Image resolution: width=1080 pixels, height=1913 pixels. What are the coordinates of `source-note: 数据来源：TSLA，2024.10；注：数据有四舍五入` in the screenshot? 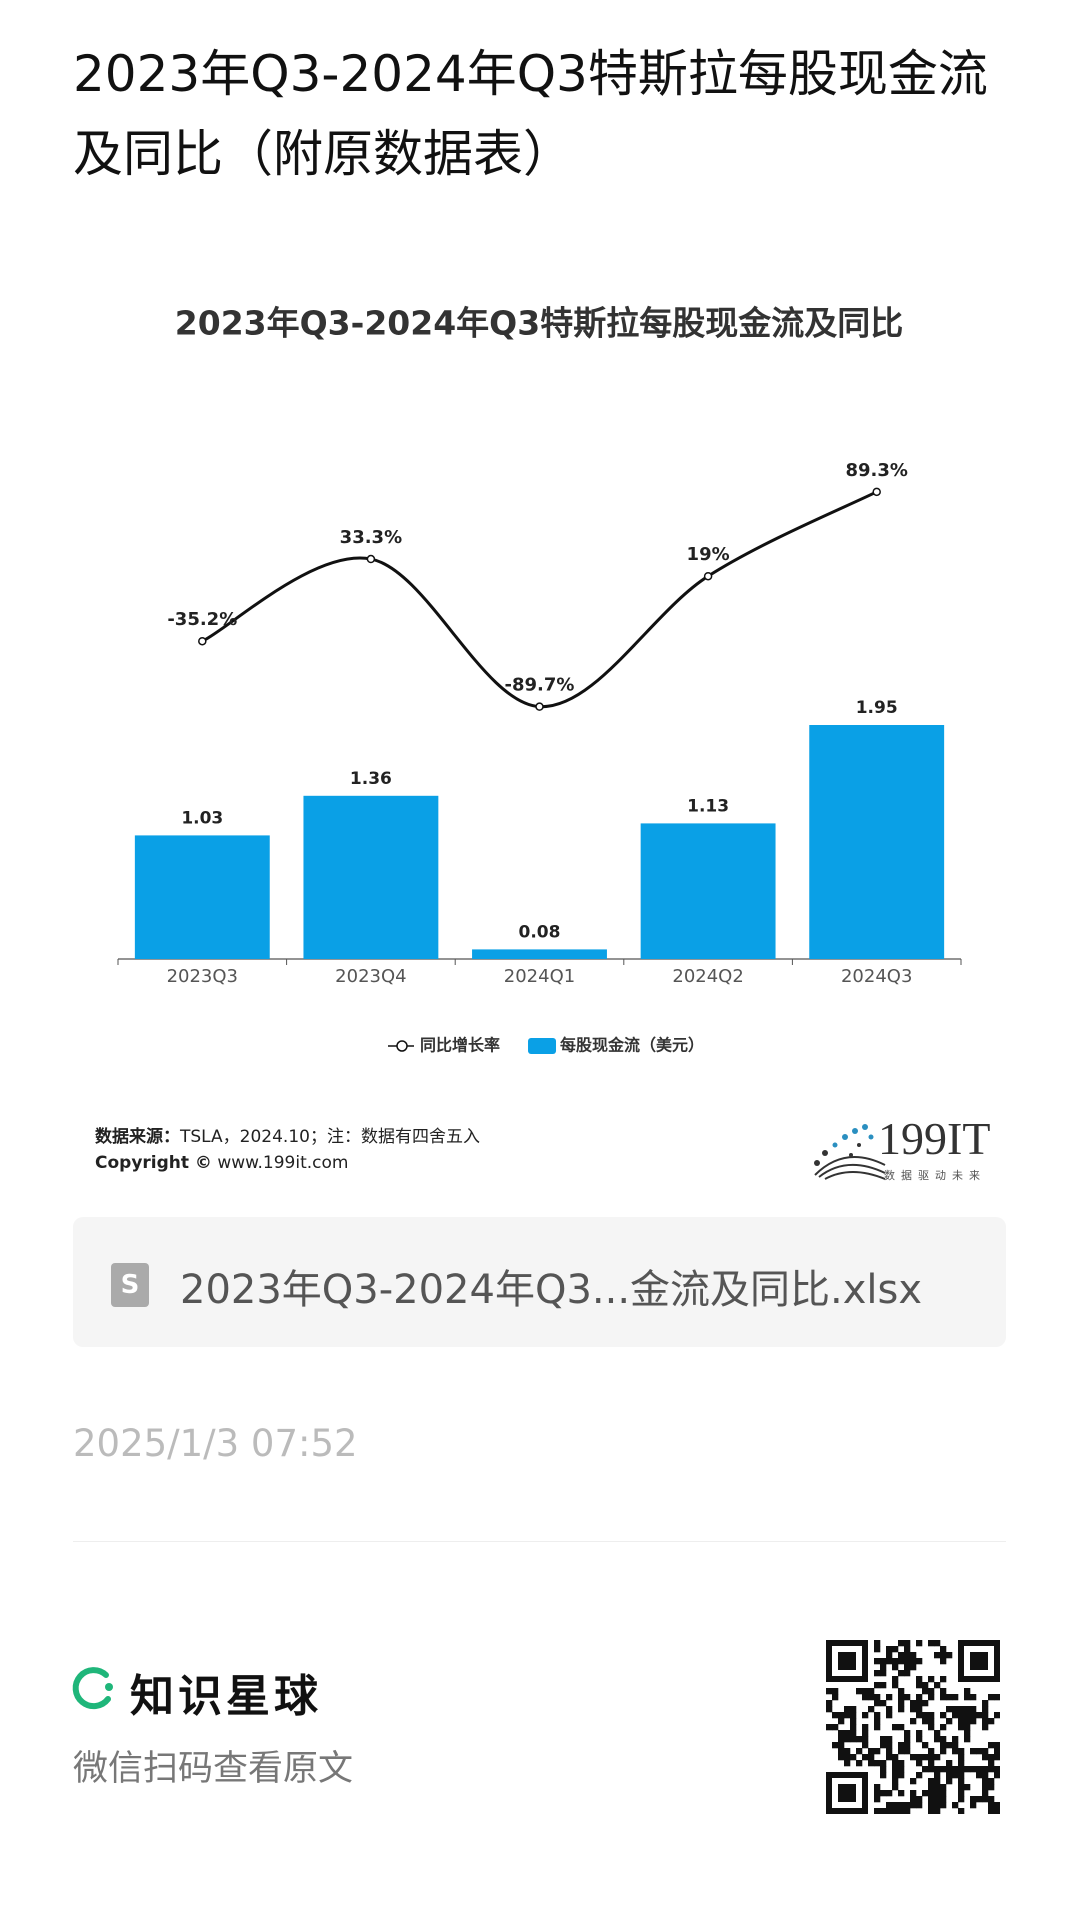 It's located at (287, 1134).